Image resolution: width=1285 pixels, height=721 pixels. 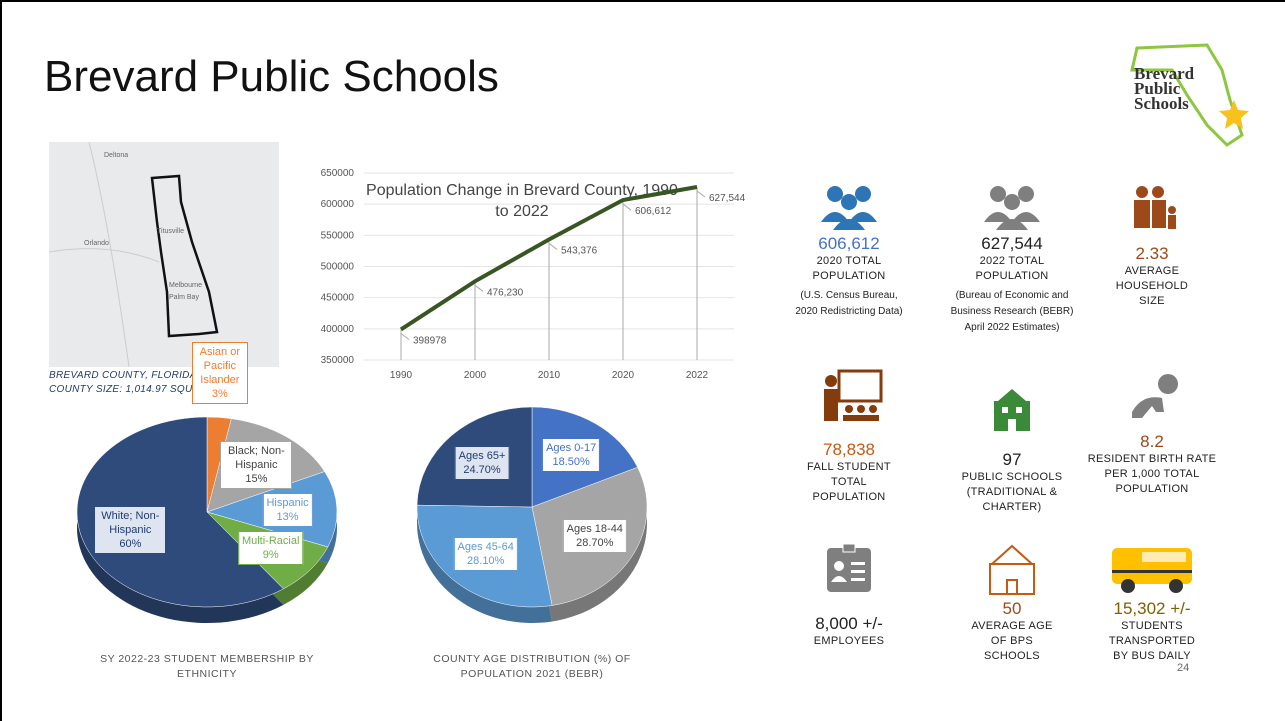 What do you see at coordinates (549, 375) in the screenshot?
I see `x-tick-label: 2010` at bounding box center [549, 375].